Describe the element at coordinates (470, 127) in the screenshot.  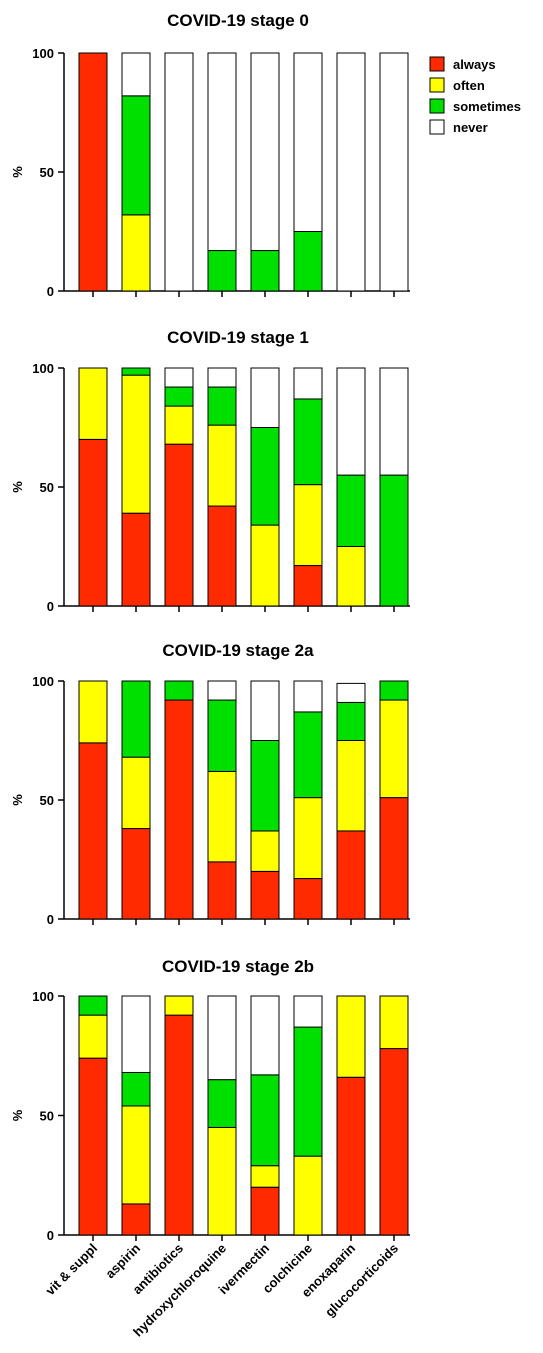
I see `legend-label: never` at that location.